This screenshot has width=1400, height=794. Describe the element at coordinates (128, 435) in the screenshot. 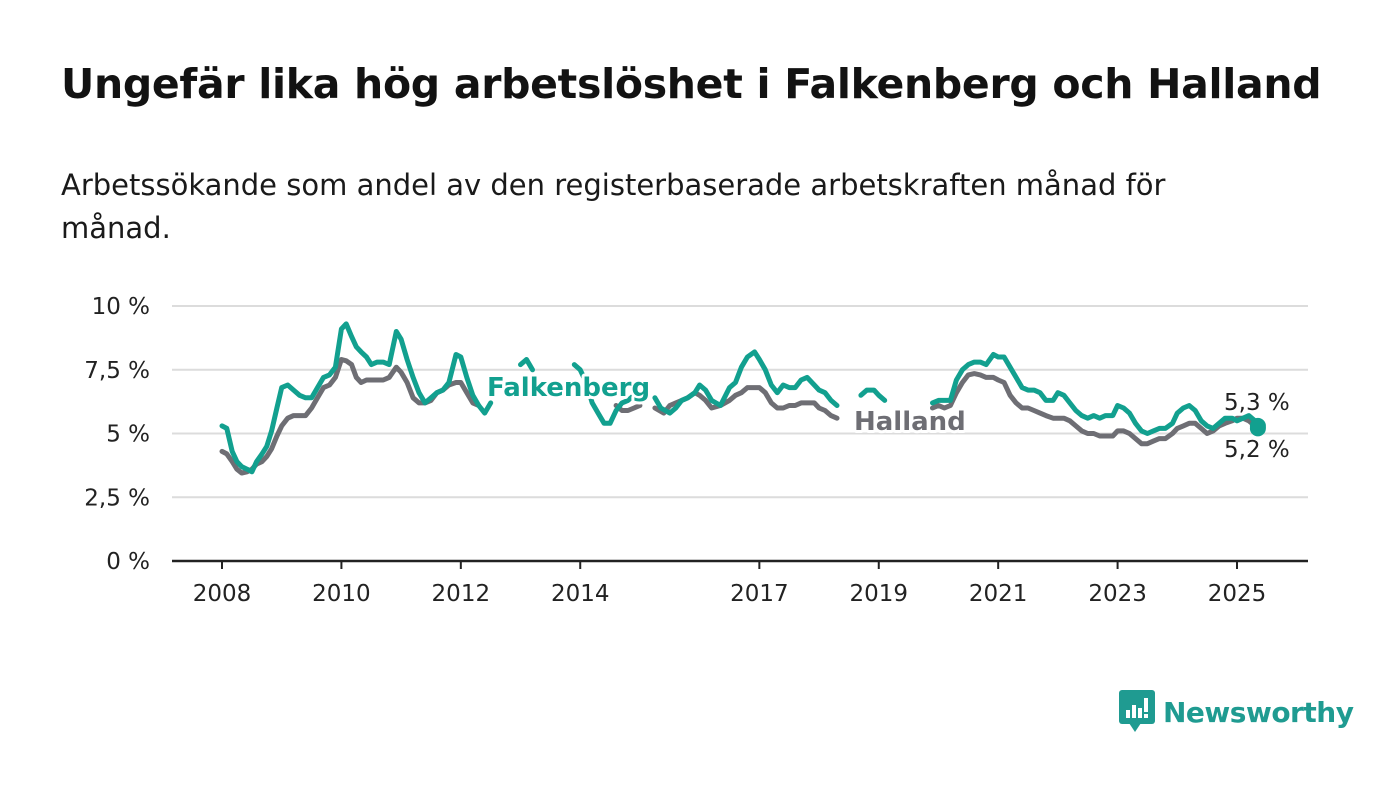

I see `y-tick-label: 5 %` at that location.